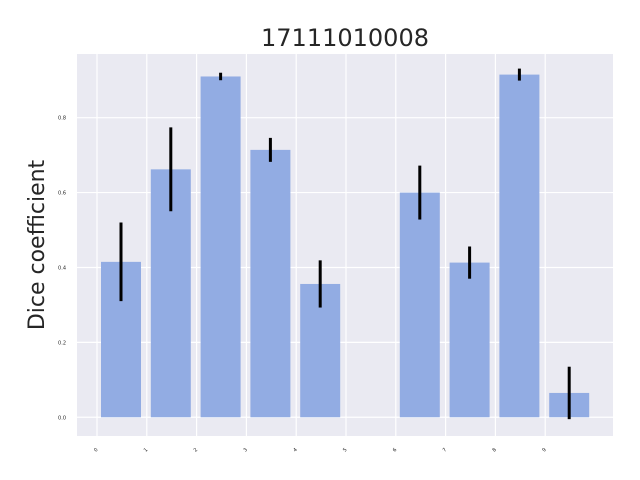  What do you see at coordinates (345, 450) in the screenshot?
I see `x-tick-label: 5` at bounding box center [345, 450].